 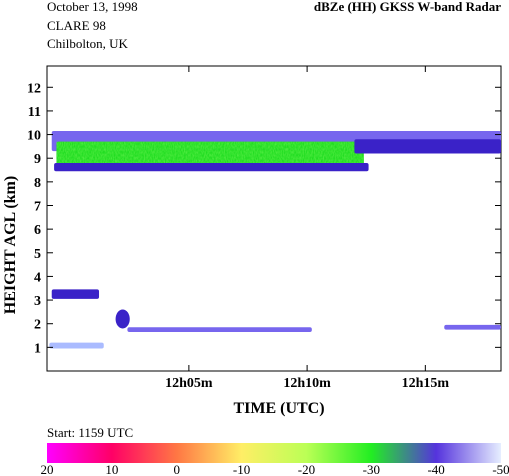 I want to click on colorbar-tick-label: 0, so click(x=176, y=469).